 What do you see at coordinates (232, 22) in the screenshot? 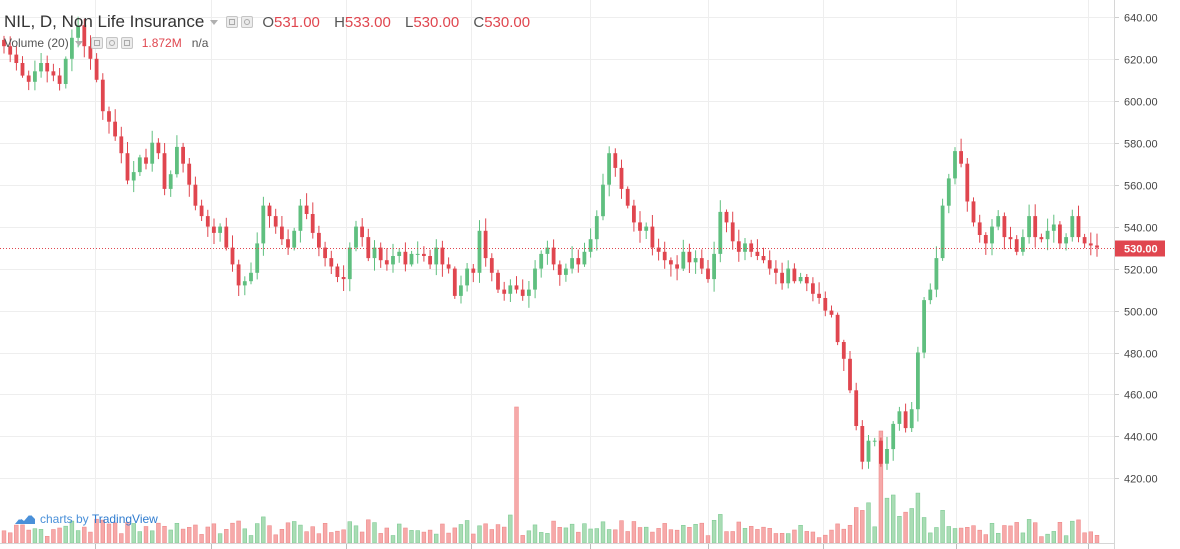
I see `eye-toggle-icon` at bounding box center [232, 22].